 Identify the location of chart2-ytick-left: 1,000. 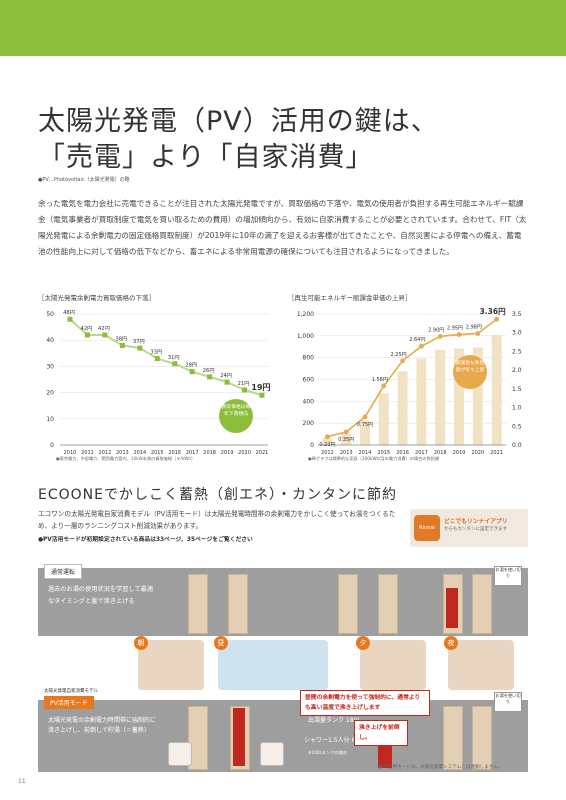
(305, 336).